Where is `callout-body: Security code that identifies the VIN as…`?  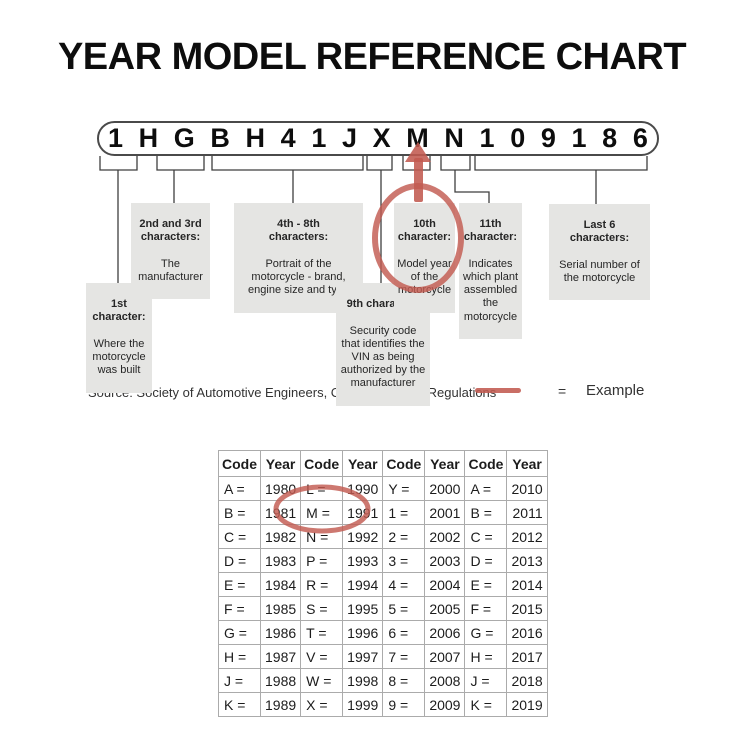
callout-body: Security code that identifies the VIN as… is located at coordinates (383, 357).